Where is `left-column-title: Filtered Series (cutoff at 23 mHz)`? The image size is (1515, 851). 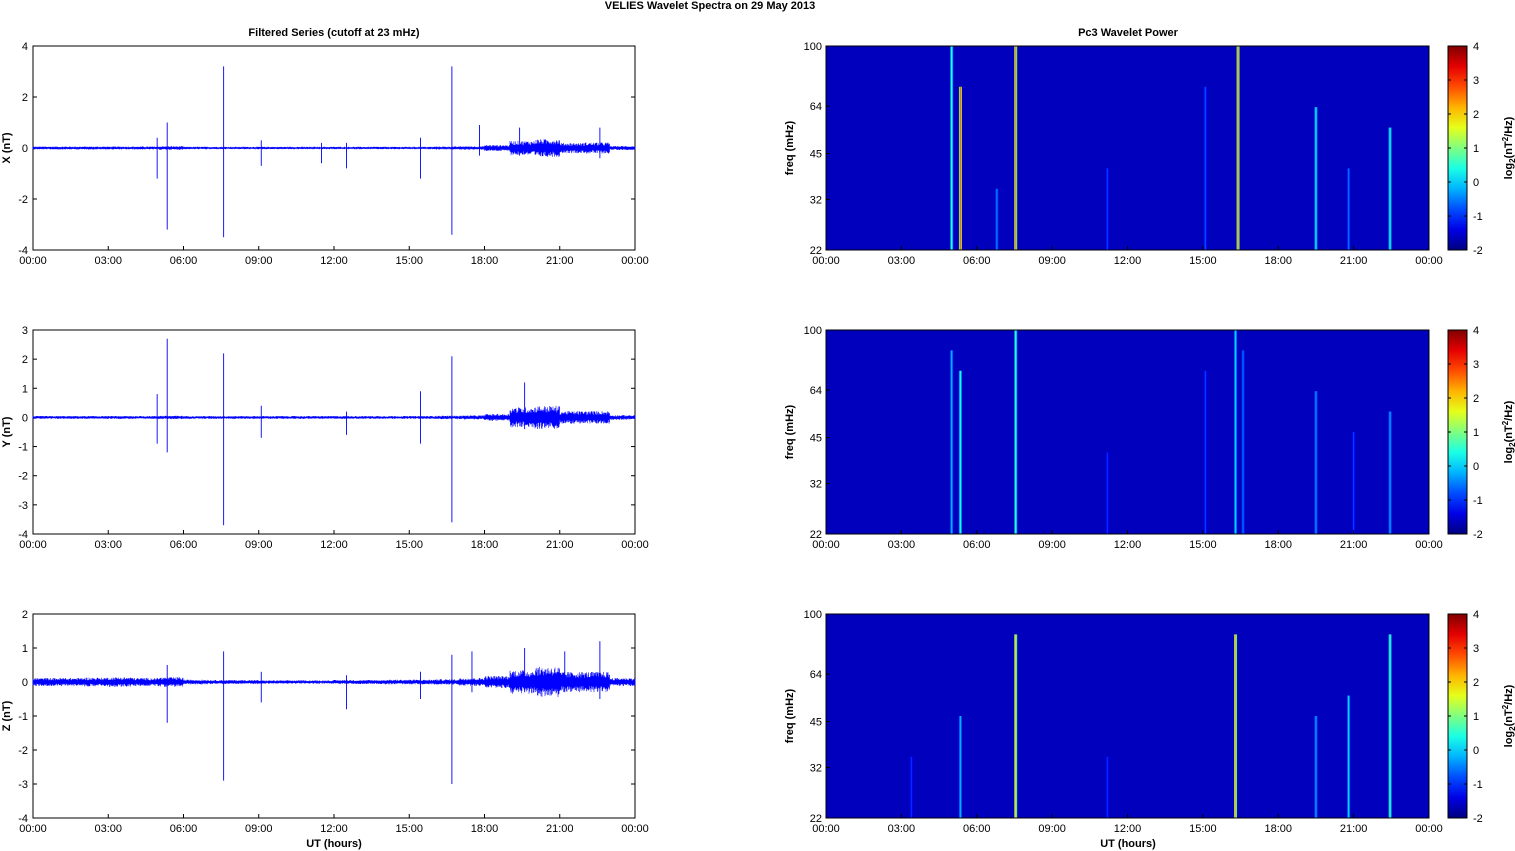
left-column-title: Filtered Series (cutoff at 23 mHz) is located at coordinates (333, 33).